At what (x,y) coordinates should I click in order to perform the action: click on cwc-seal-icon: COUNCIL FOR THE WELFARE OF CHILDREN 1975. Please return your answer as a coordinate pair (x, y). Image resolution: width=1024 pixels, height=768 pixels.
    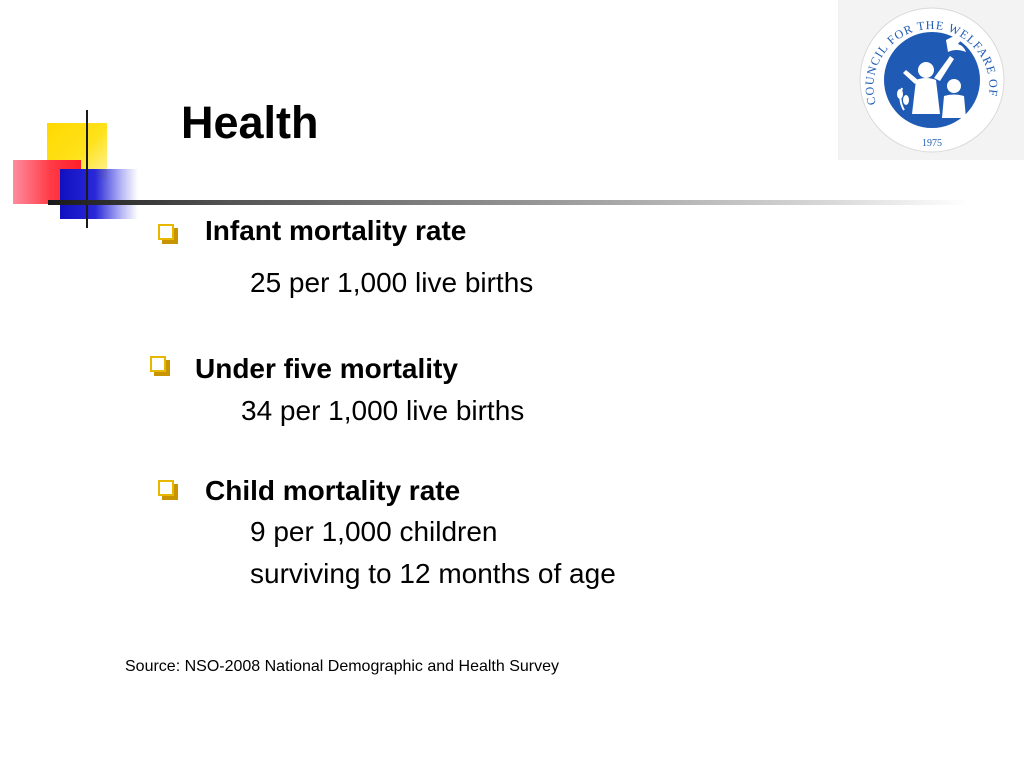
    Looking at the image, I should click on (919, 76).